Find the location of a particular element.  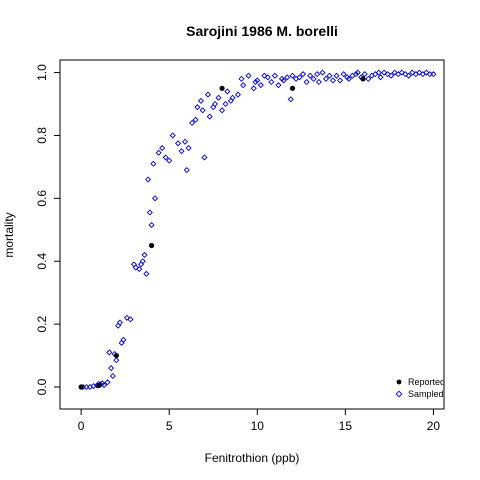

x-axis: 0 5 10 15 20 is located at coordinates (259, 421).